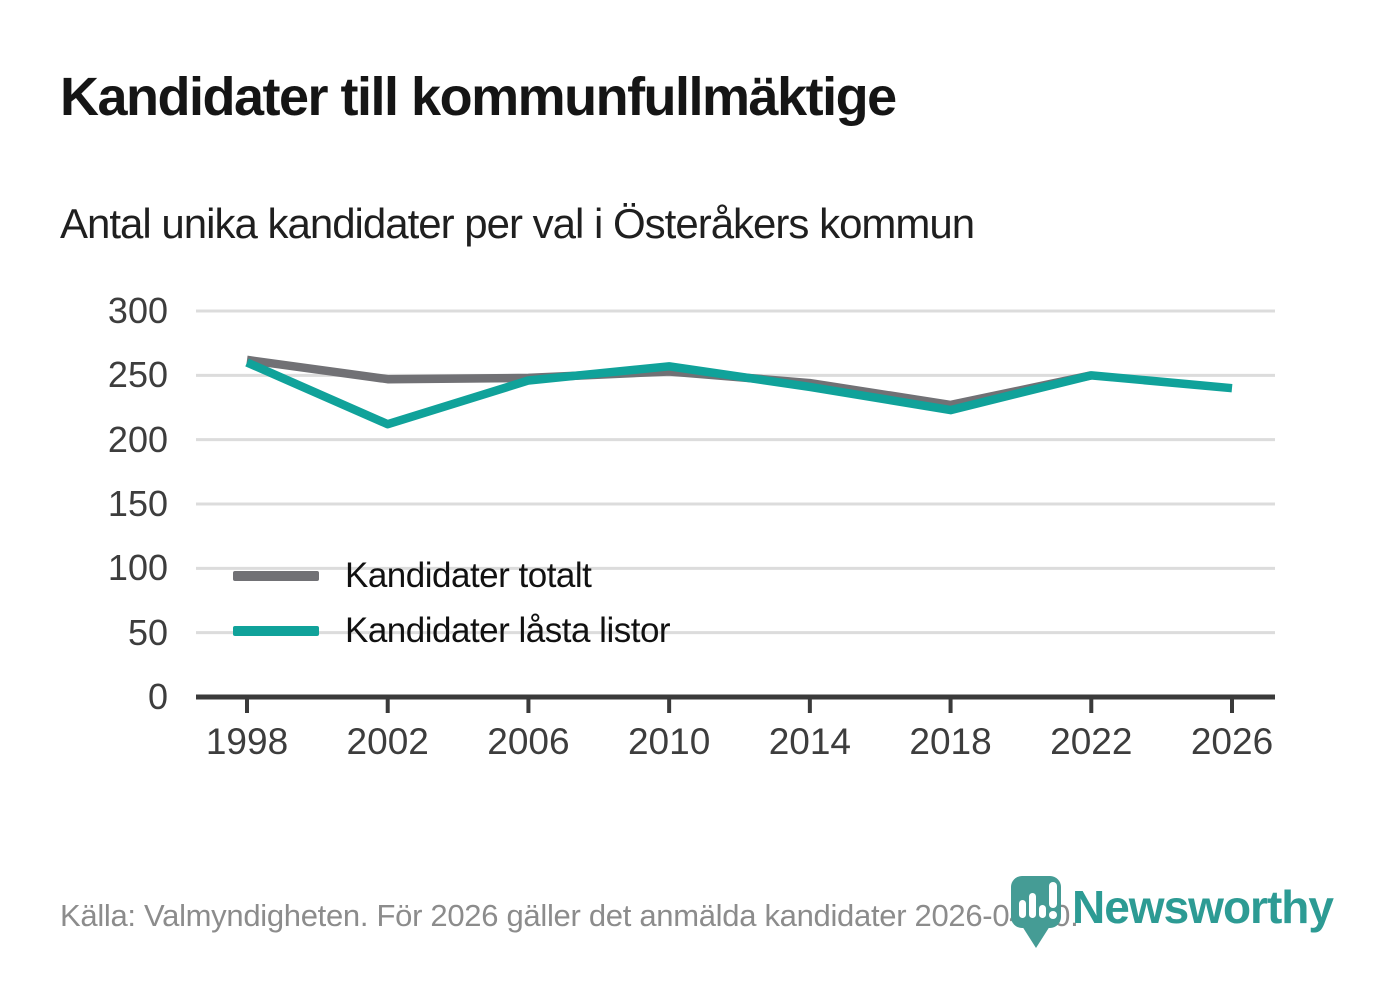 This screenshot has height=999, width=1382. What do you see at coordinates (137, 439) in the screenshot?
I see `y-axis-label: 200` at bounding box center [137, 439].